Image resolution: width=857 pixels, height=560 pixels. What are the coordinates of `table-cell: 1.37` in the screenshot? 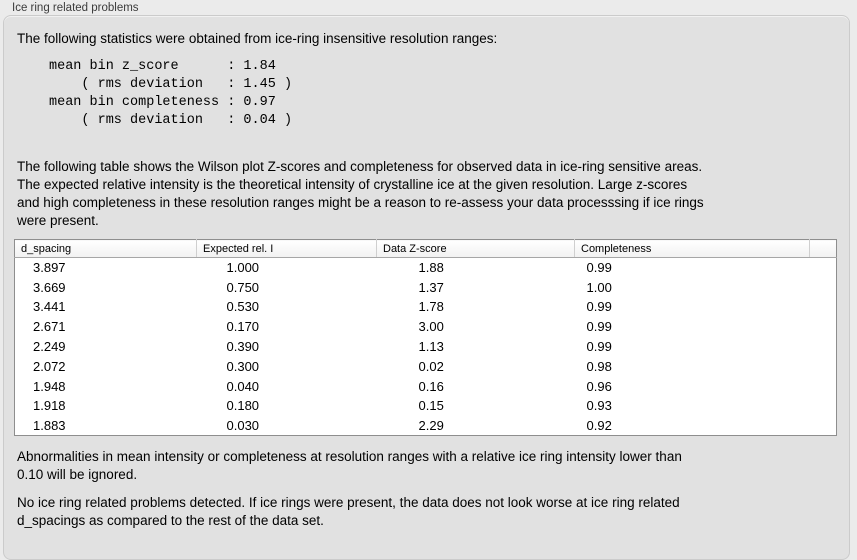 It's located at (431, 287).